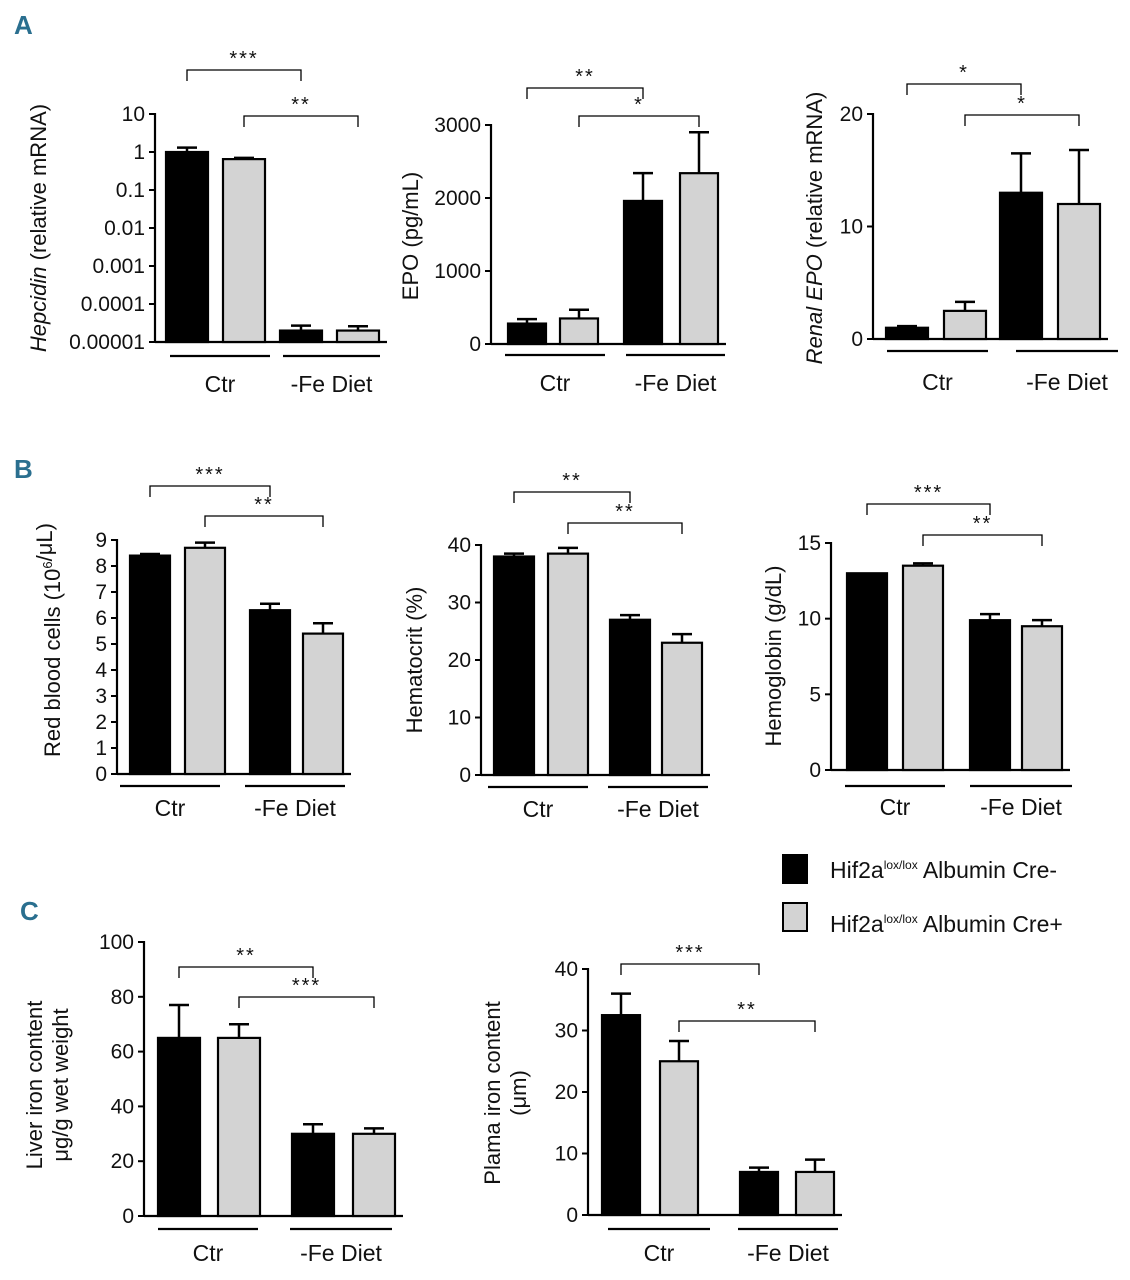 This screenshot has height=1280, width=1130. I want to click on y-axis-title-line2: μg/g wet weight, so click(60, 1084).